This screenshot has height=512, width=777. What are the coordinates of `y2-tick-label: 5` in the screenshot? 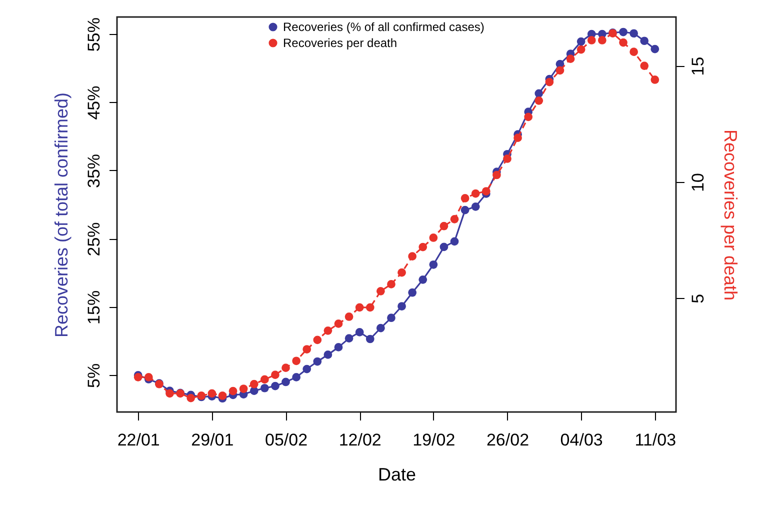 It's located at (698, 299).